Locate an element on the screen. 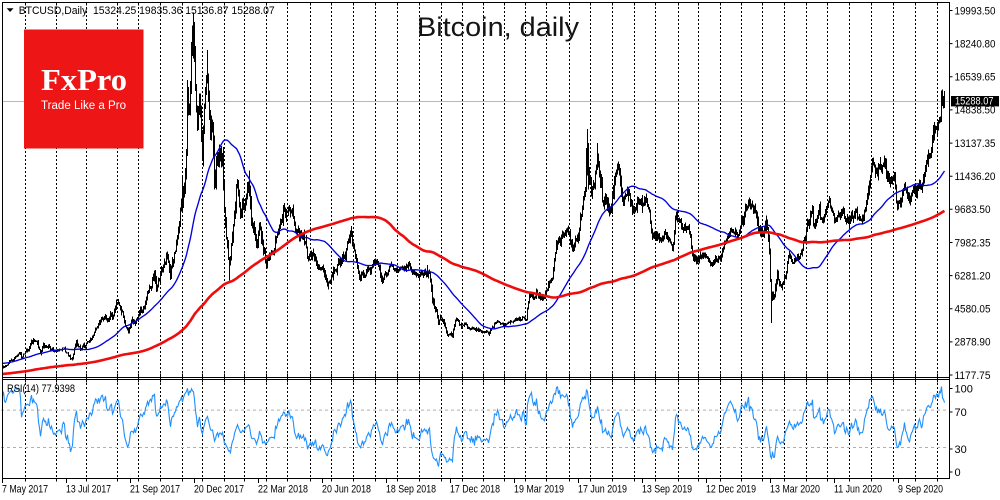  svg-text: FxPro is located at coordinates (84, 79).